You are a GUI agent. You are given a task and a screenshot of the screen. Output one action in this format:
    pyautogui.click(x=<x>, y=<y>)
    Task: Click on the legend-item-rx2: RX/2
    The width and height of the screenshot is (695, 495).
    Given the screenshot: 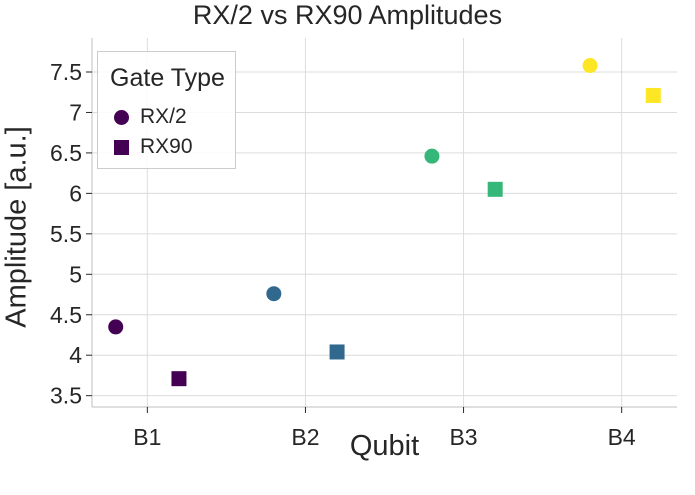 What is the action you would take?
    pyautogui.click(x=149, y=117)
    